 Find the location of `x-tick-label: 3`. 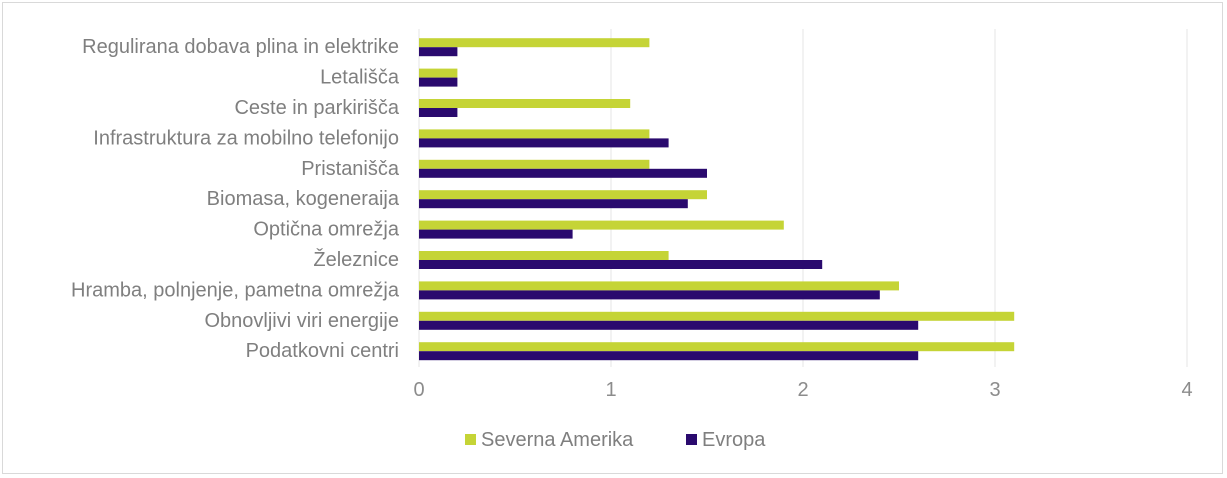

x-tick-label: 3 is located at coordinates (994, 390).